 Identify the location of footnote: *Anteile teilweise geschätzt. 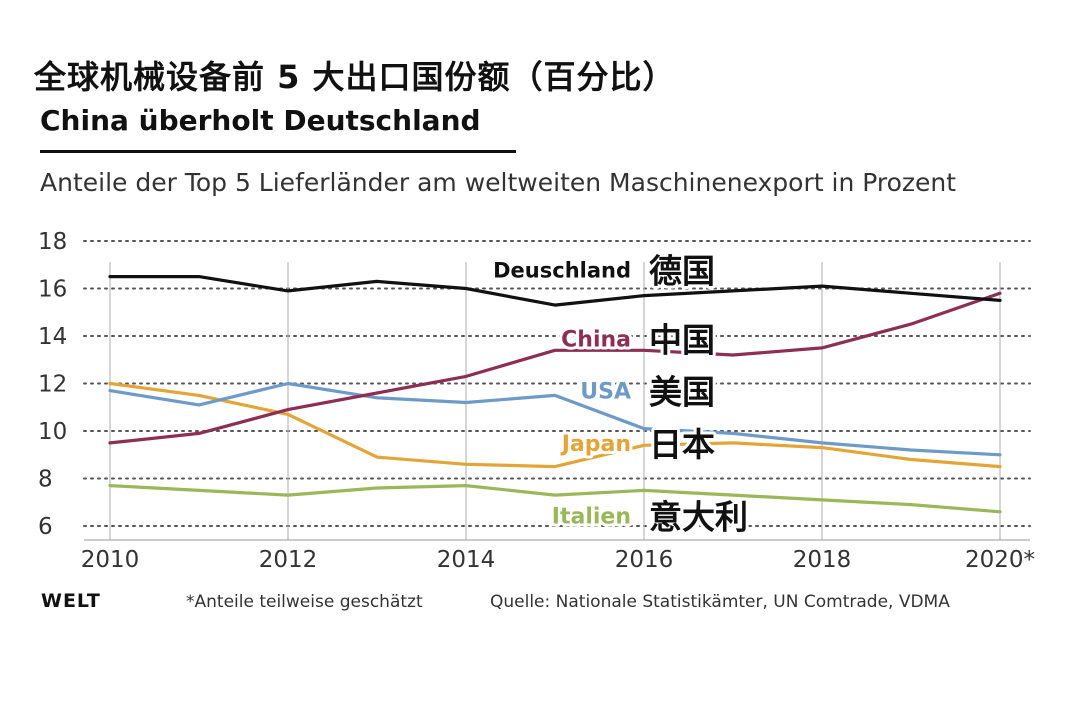
(304, 602).